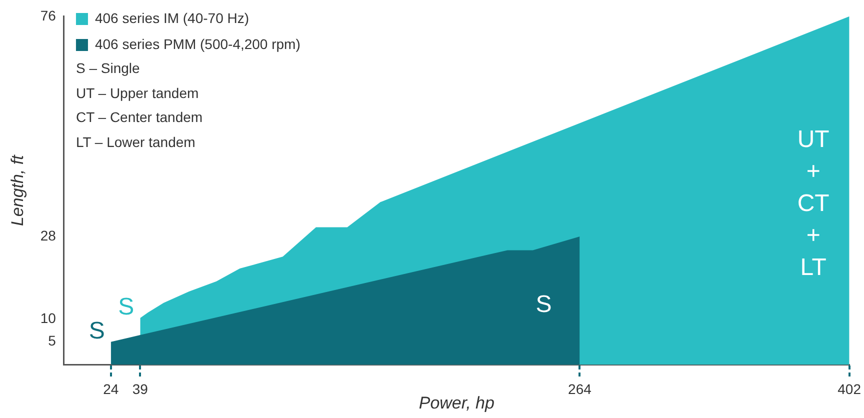 The height and width of the screenshot is (418, 864). Describe the element at coordinates (48, 235) in the screenshot. I see `y-tick-label: 28` at that location.